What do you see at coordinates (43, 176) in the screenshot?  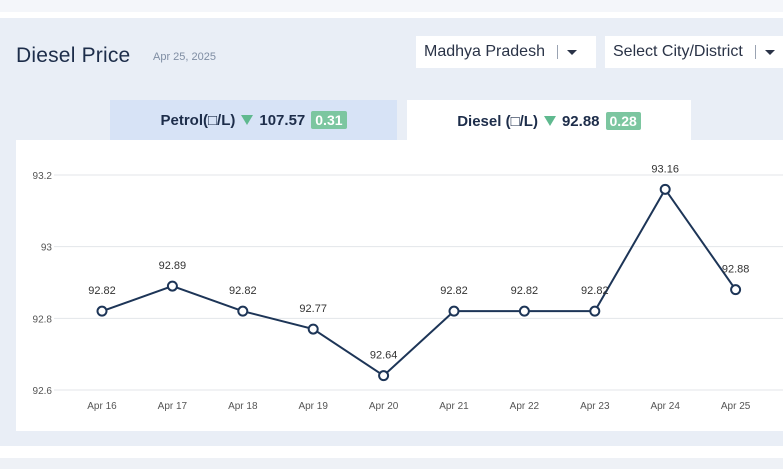 I see `y-tick-label: 93.2` at bounding box center [43, 176].